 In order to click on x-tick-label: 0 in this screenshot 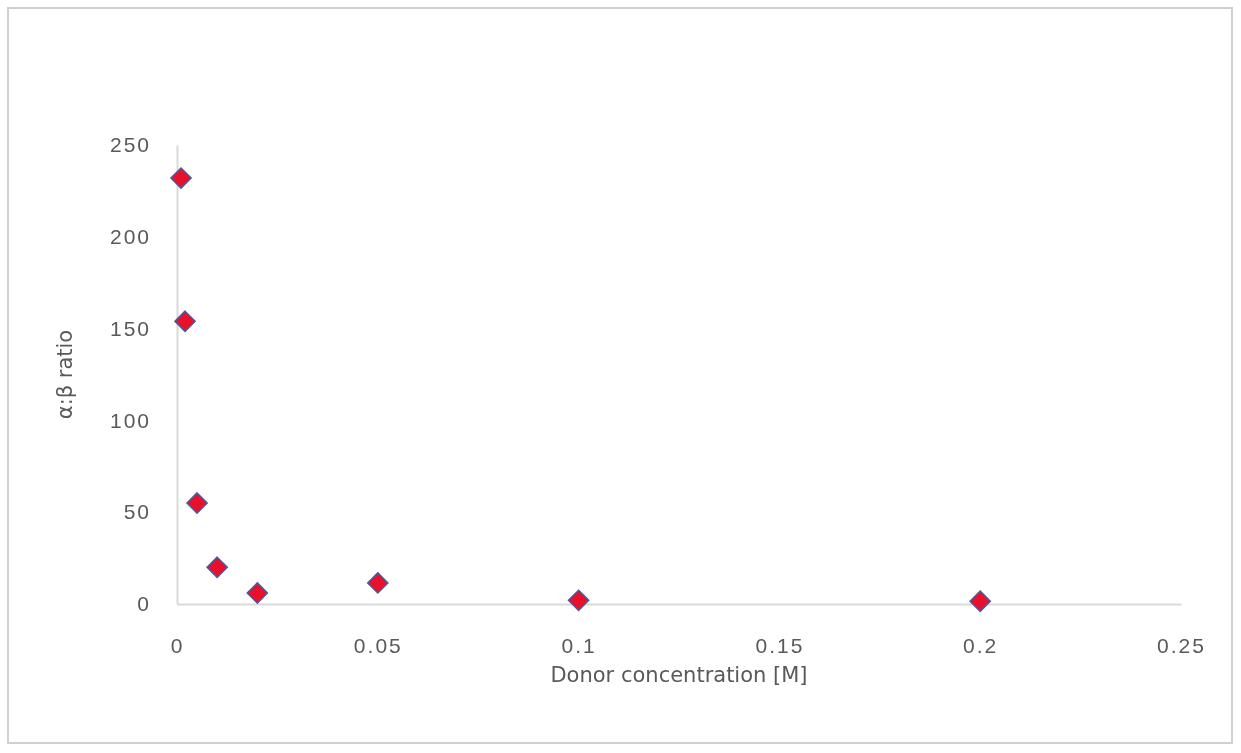, I will do `click(177, 645)`.